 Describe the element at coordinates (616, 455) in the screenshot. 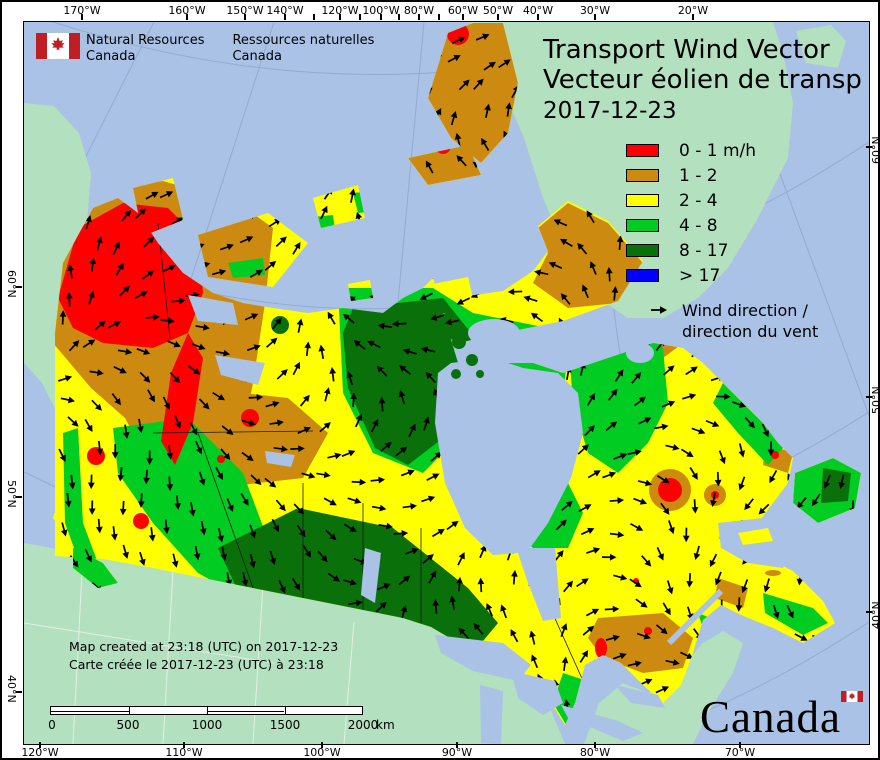

I see `bay-islands` at that location.